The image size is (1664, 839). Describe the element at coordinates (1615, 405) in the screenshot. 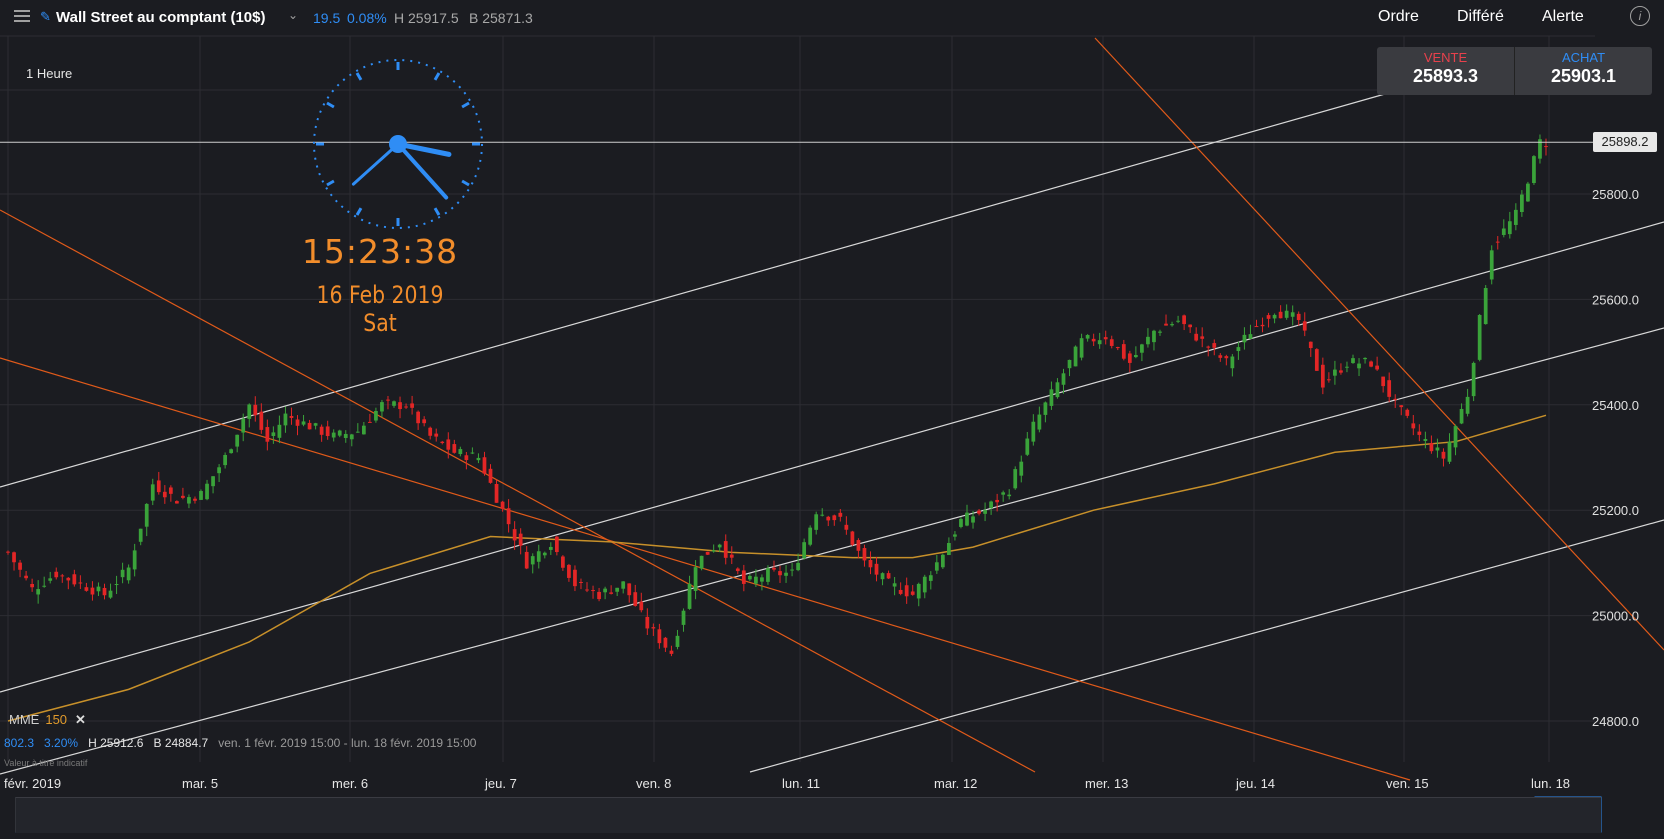

I see `y-tick-label: 25400.0` at that location.